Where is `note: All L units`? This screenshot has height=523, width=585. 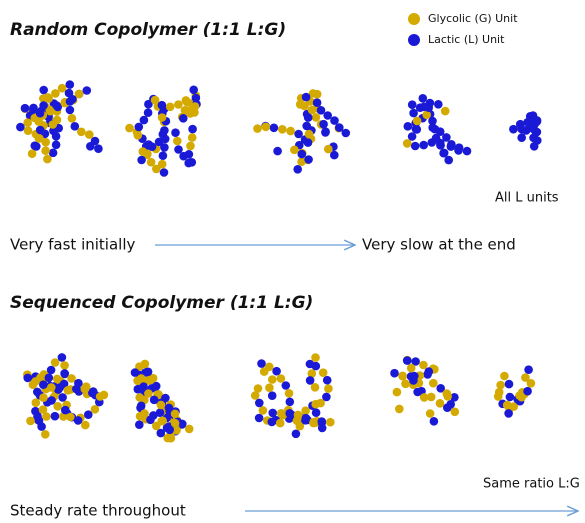
note: All L units is located at coordinates (527, 198).